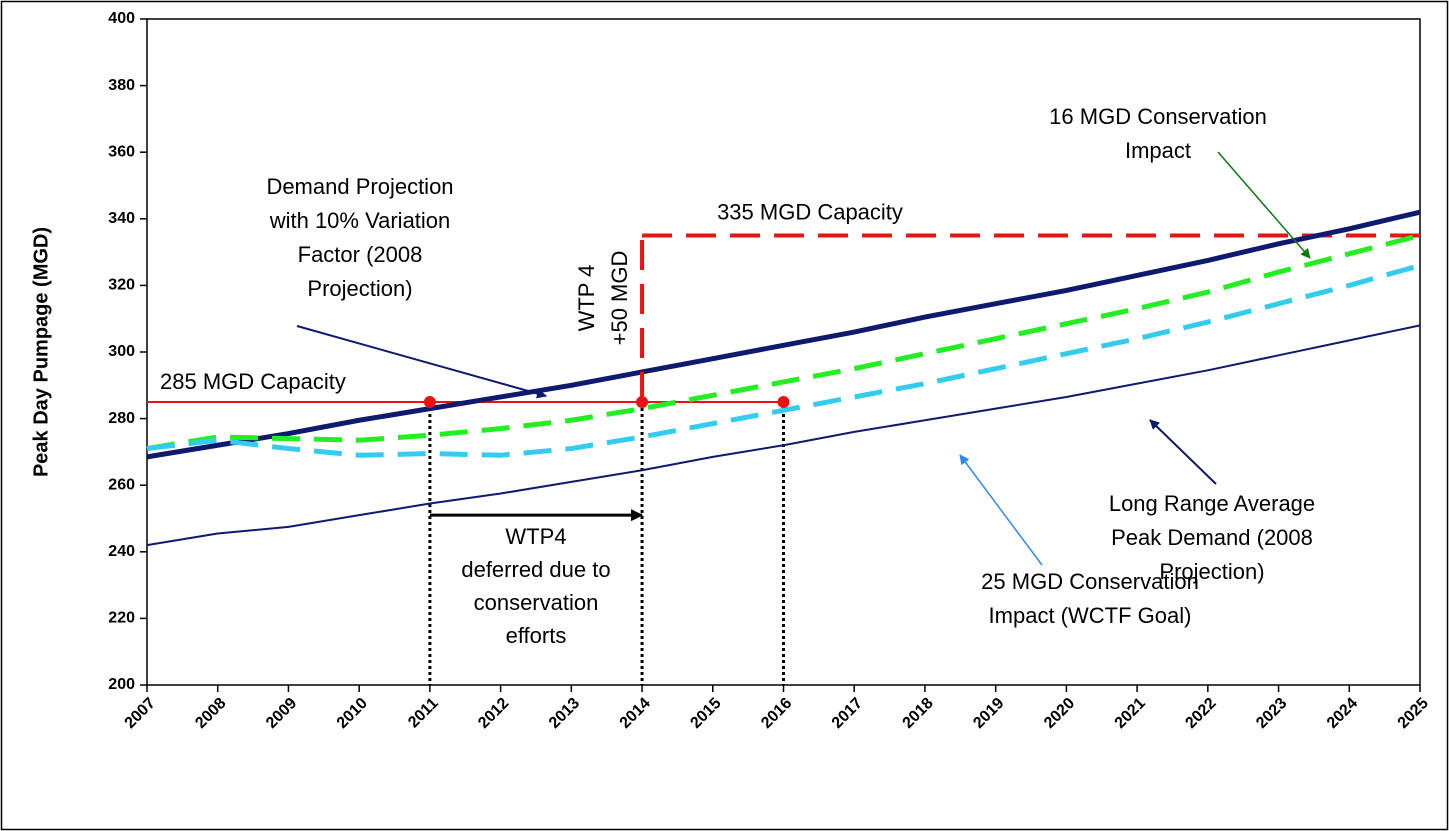 The width and height of the screenshot is (1449, 831). What do you see at coordinates (918, 713) in the screenshot?
I see `x-tick-label: 2018` at bounding box center [918, 713].